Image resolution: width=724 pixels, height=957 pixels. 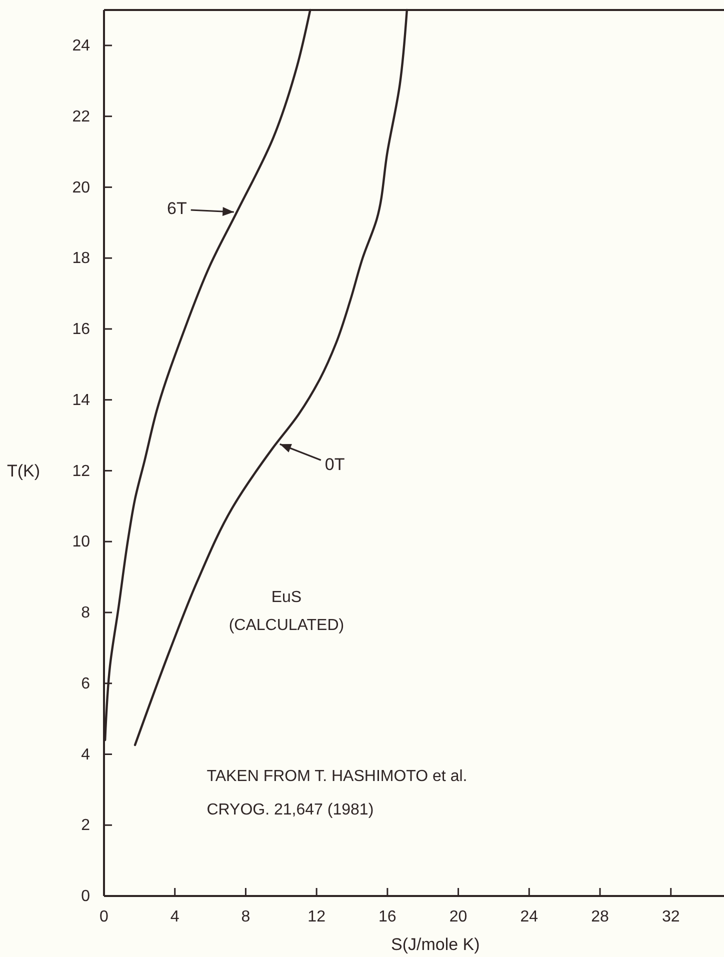 I want to click on y-tick-label: 20, so click(x=81, y=187).